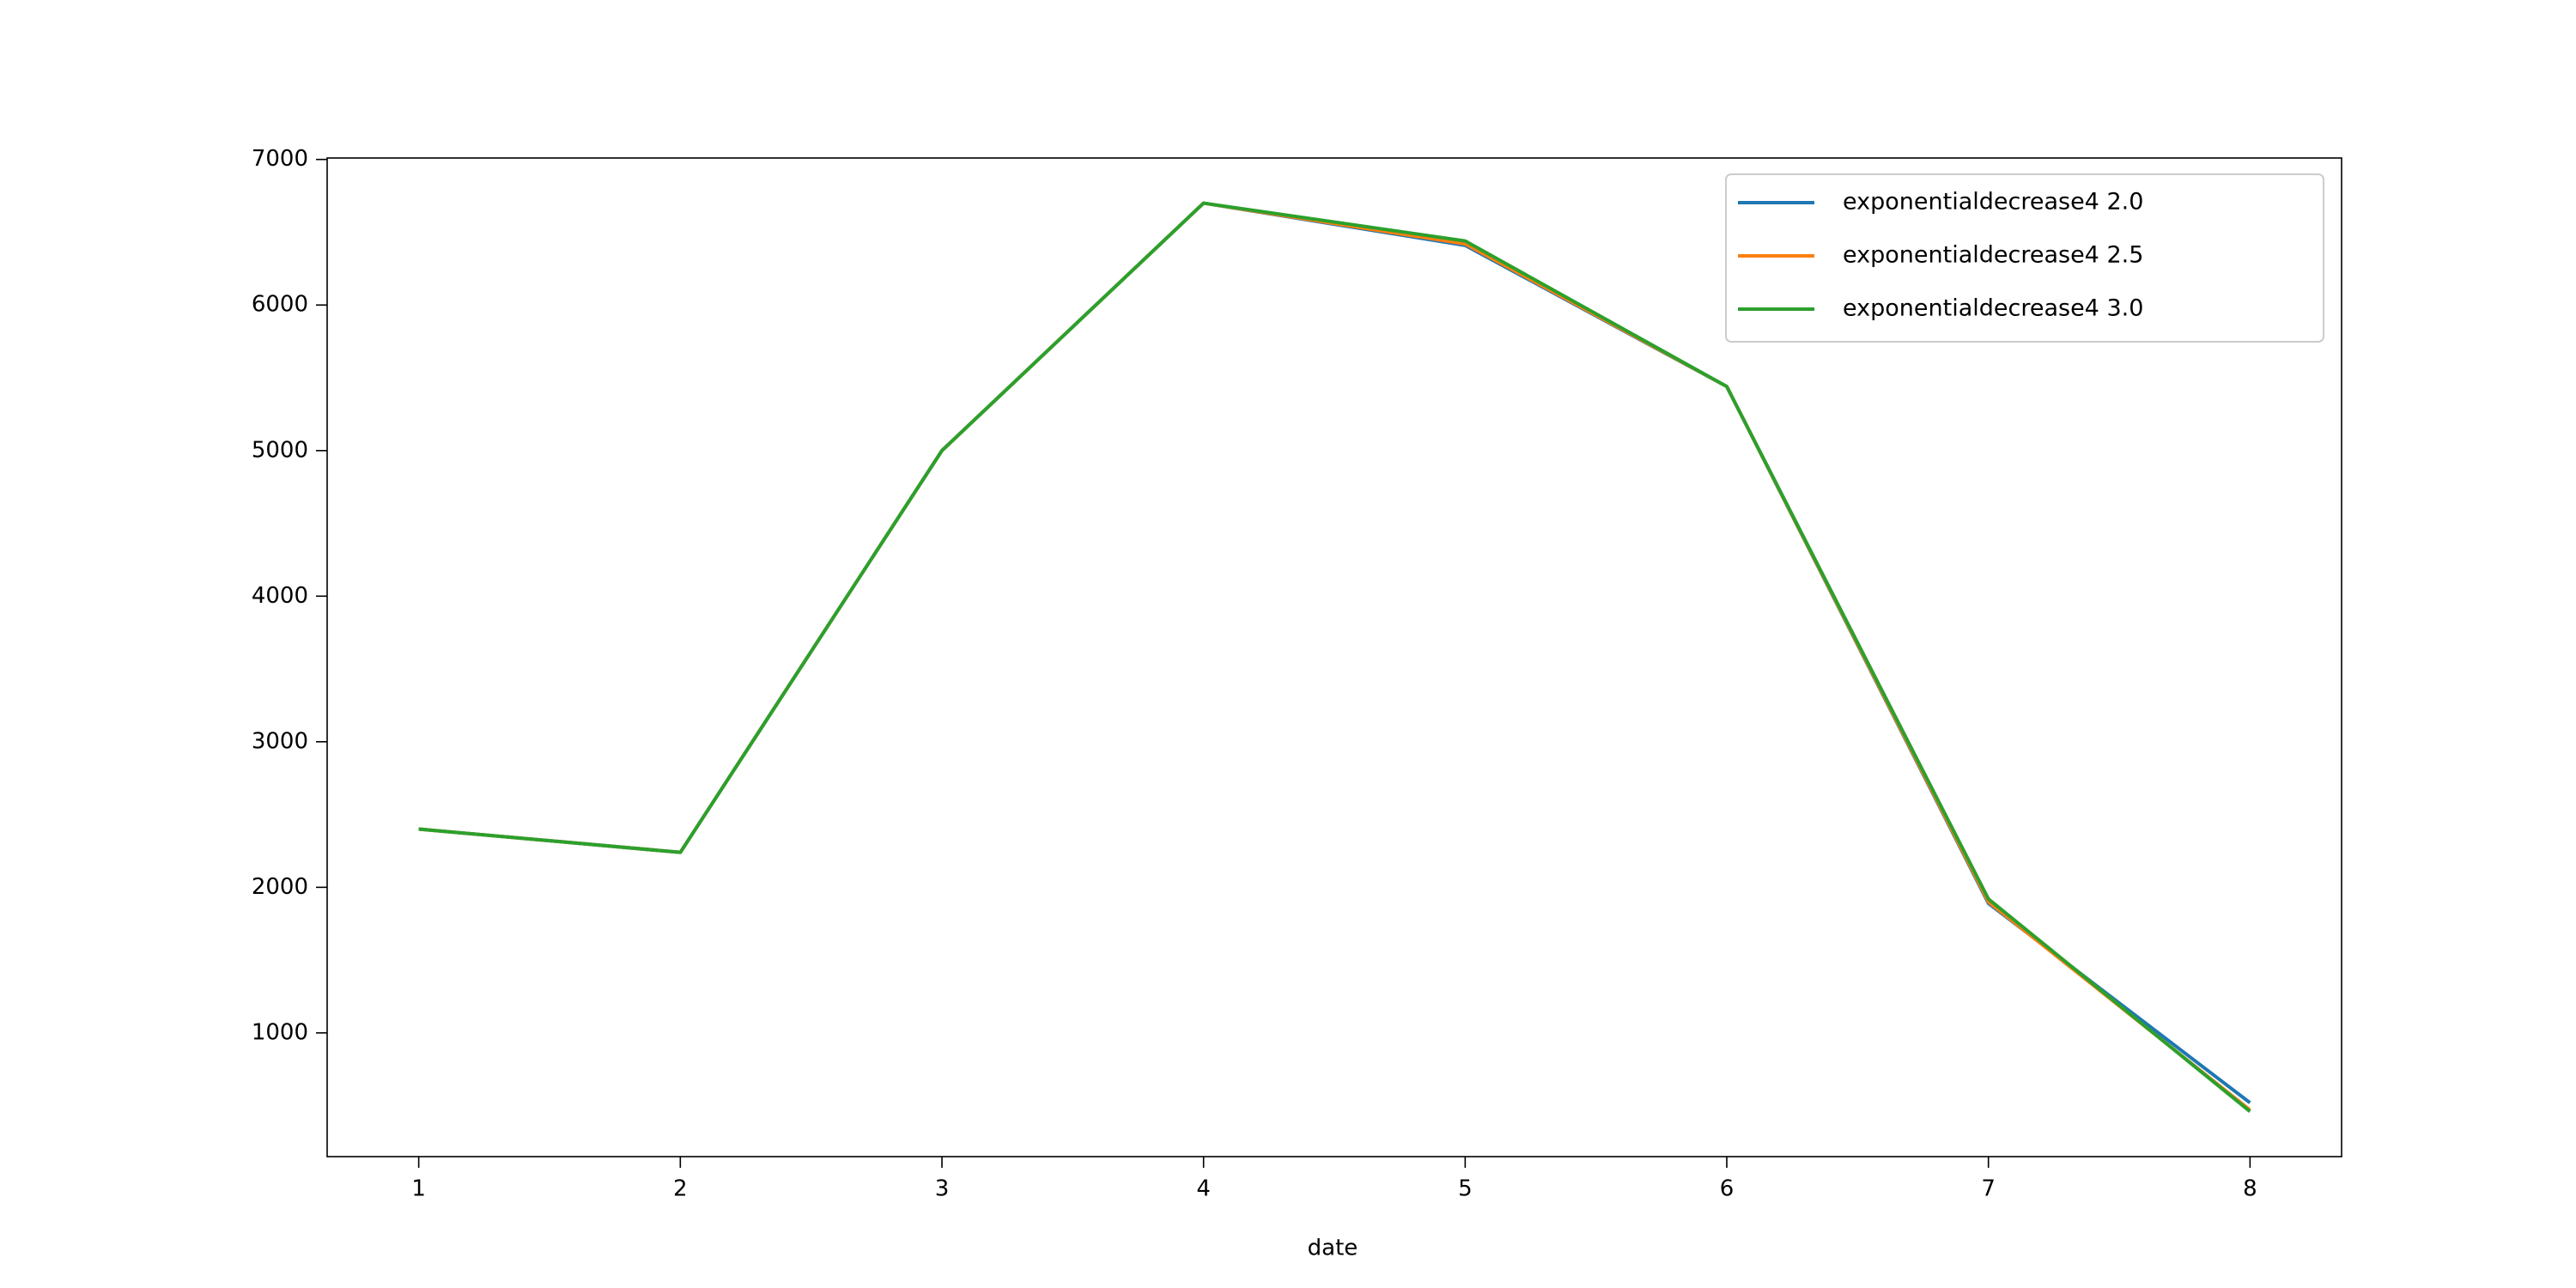  I want to click on y-tick-label: 5000, so click(280, 450).